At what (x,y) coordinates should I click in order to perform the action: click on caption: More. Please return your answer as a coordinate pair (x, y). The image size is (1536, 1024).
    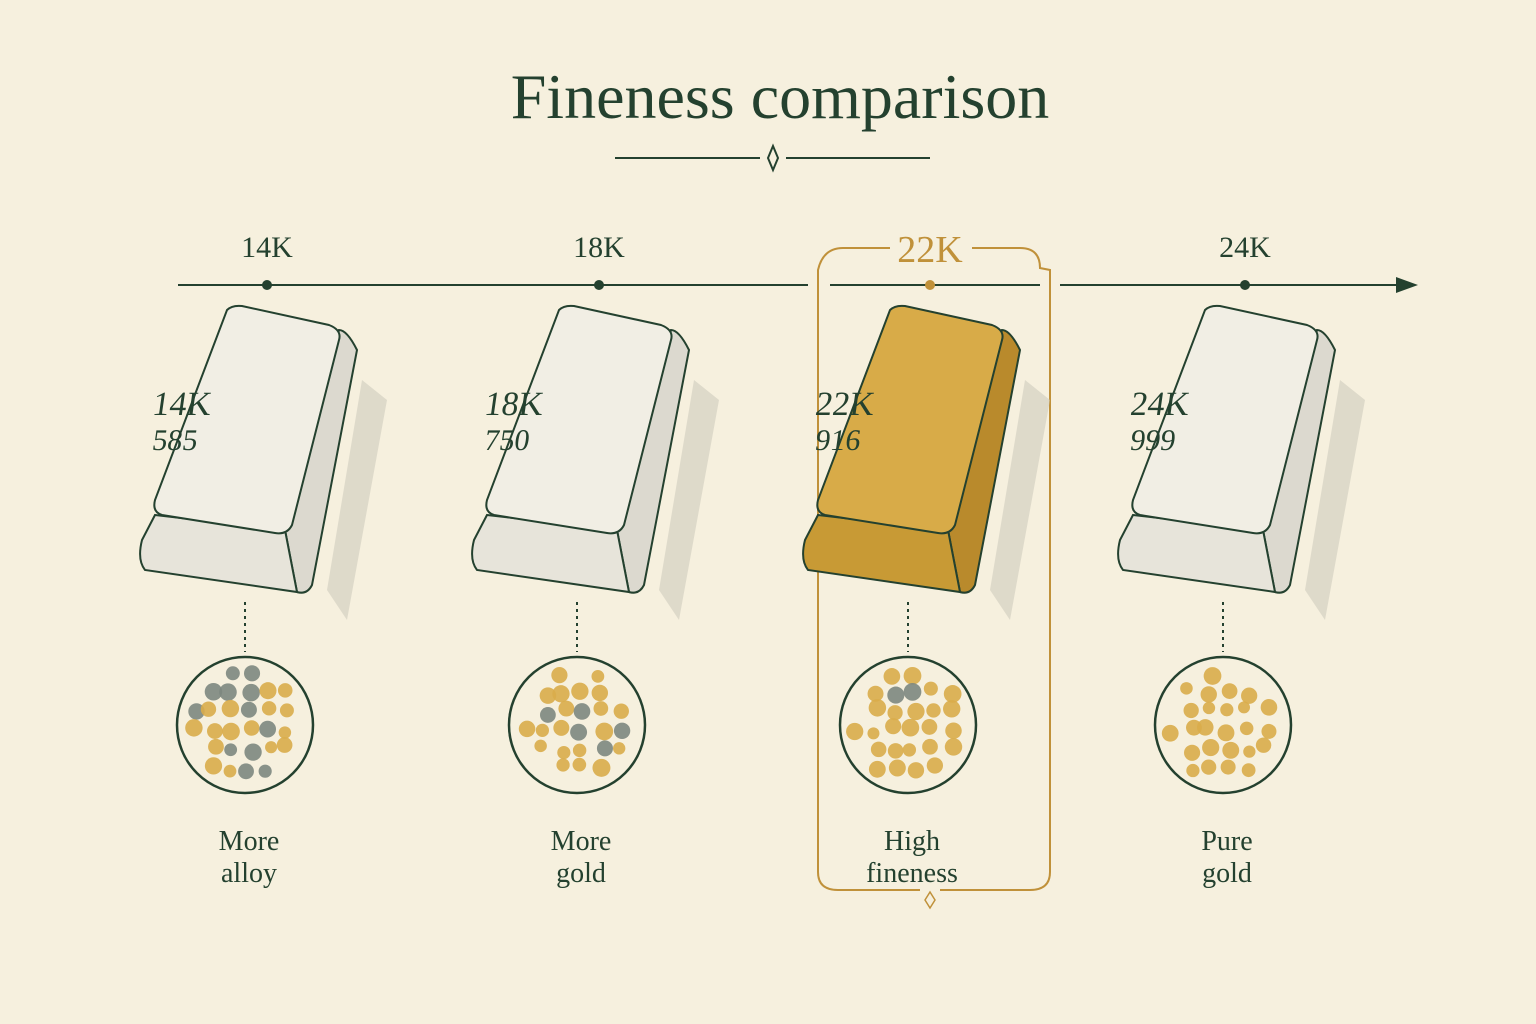
    Looking at the image, I should click on (581, 841).